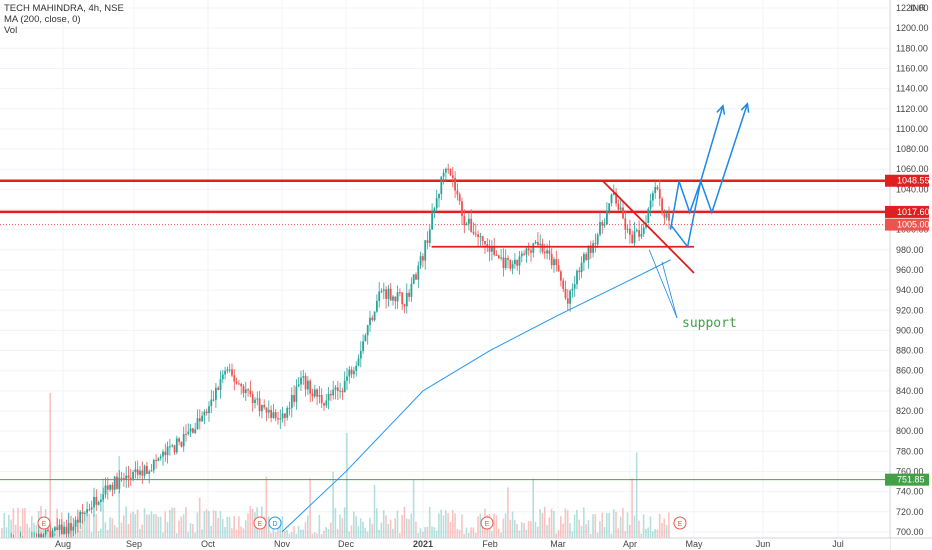  Describe the element at coordinates (763, 544) in the screenshot. I see `time-tick-label: Jun` at that location.